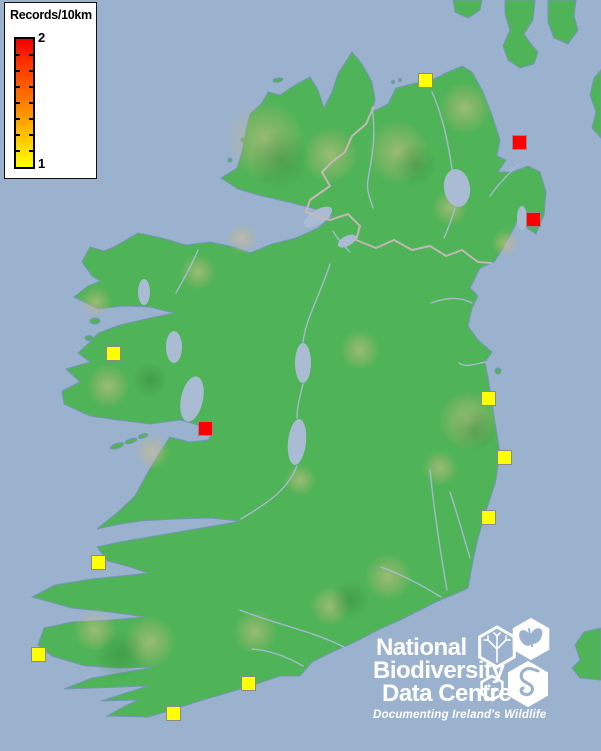 The height and width of the screenshot is (751, 601). Describe the element at coordinates (421, 647) in the screenshot. I see `logo-name-line: National` at that location.